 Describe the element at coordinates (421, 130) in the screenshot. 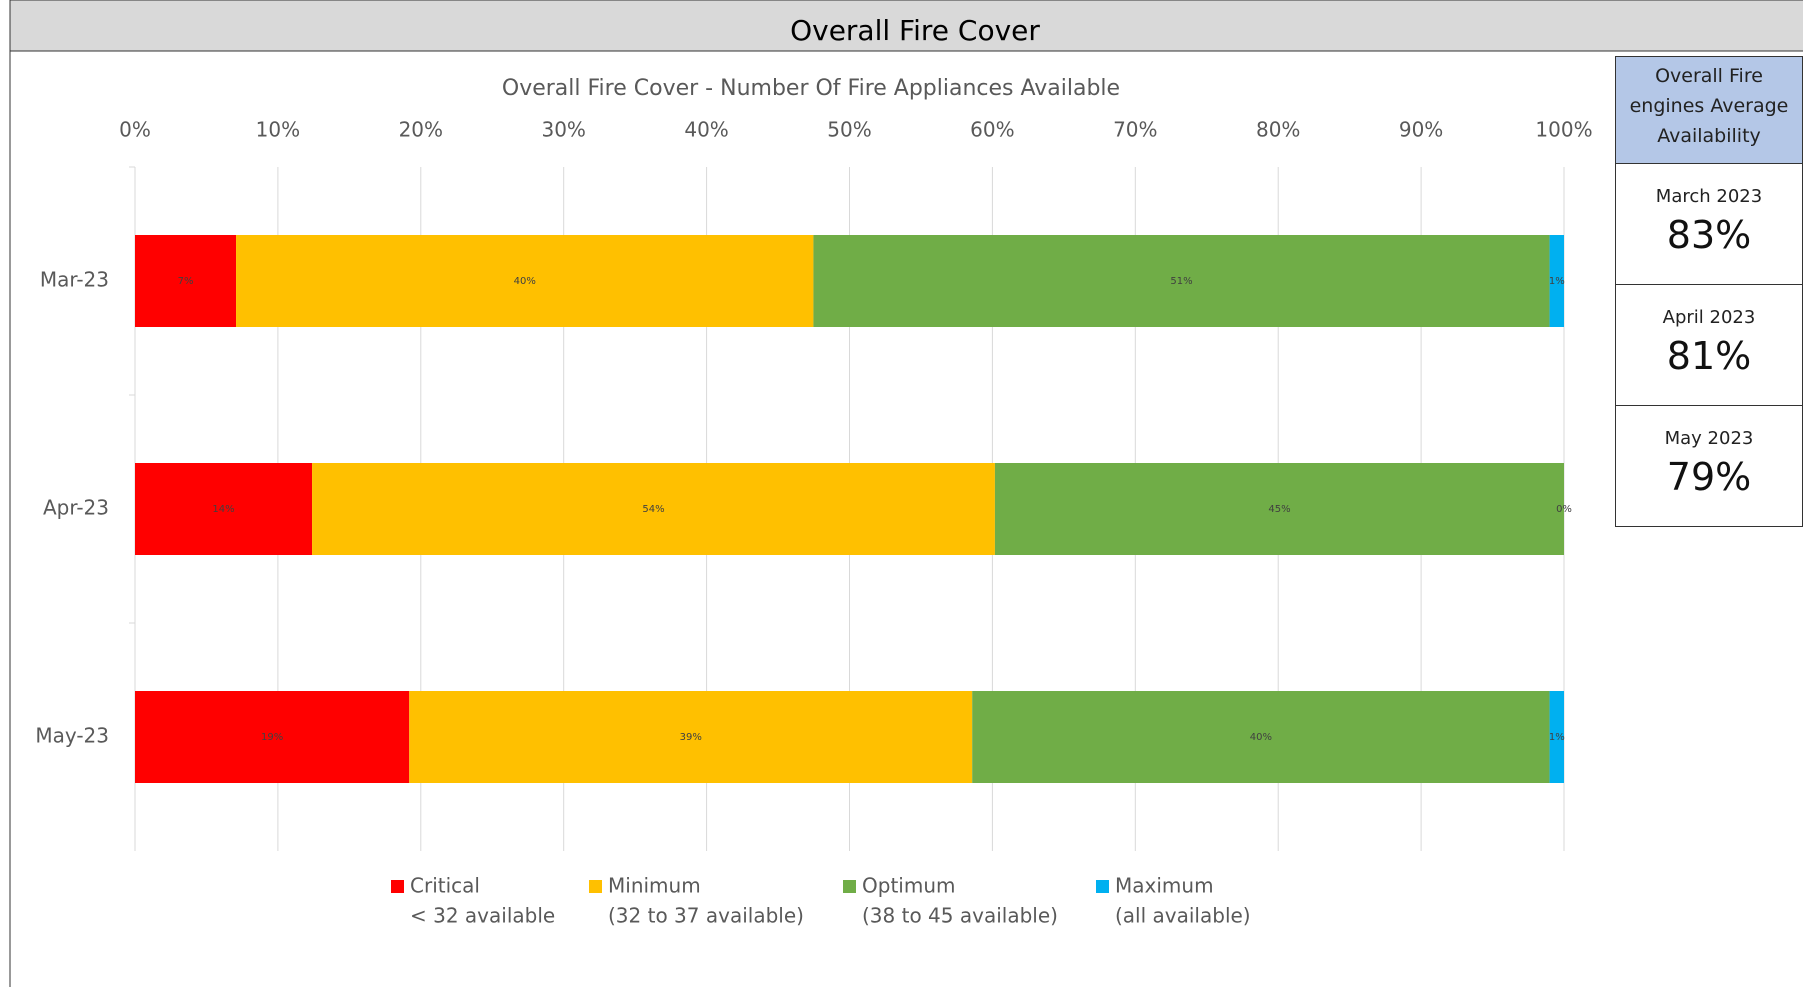

I see `x-tick-label: 20%` at that location.